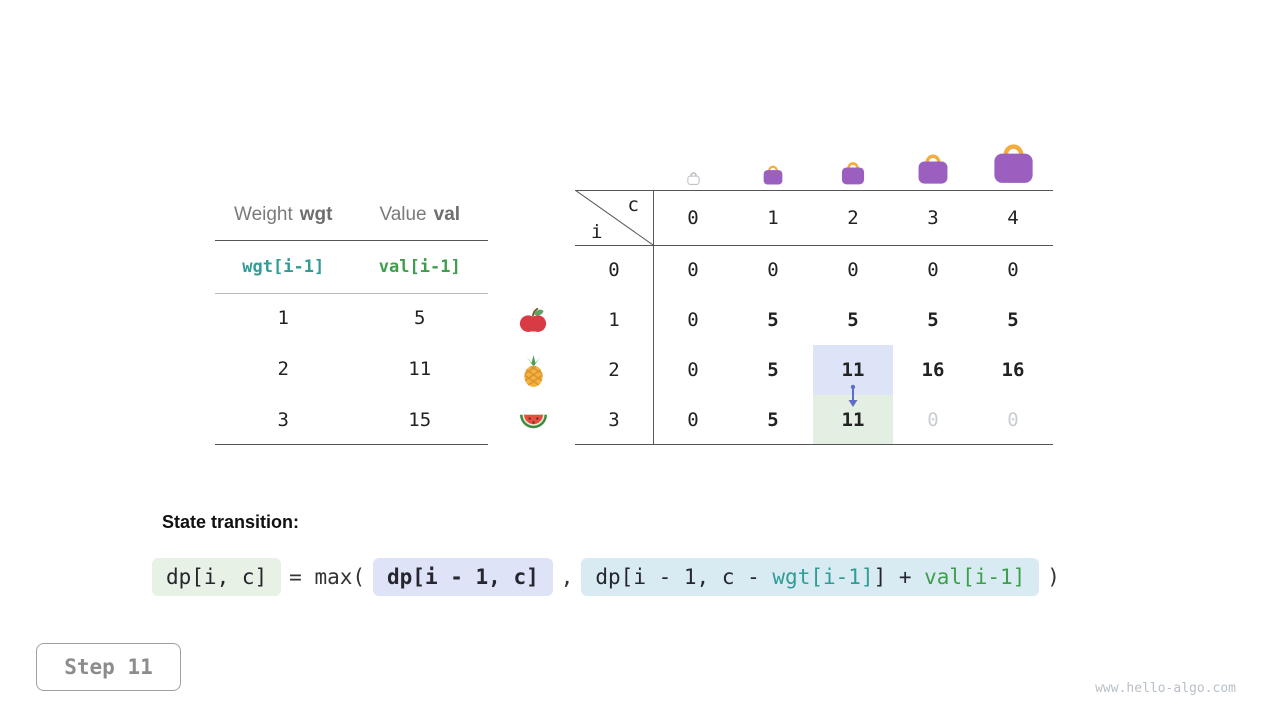 The height and width of the screenshot is (720, 1280). I want to click on fruit-pineapple, so click(533, 370).